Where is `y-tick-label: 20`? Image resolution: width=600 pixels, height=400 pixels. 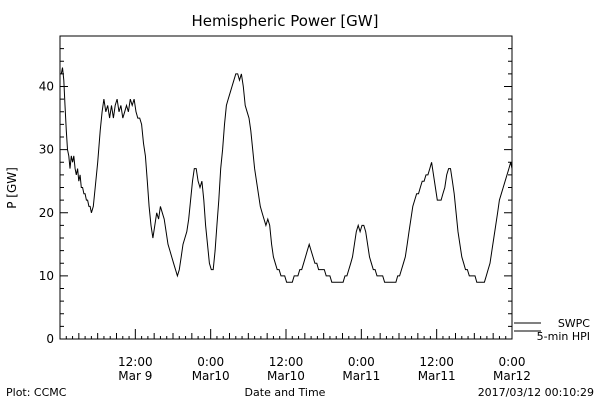
y-tick-label: 20 is located at coordinates (46, 213).